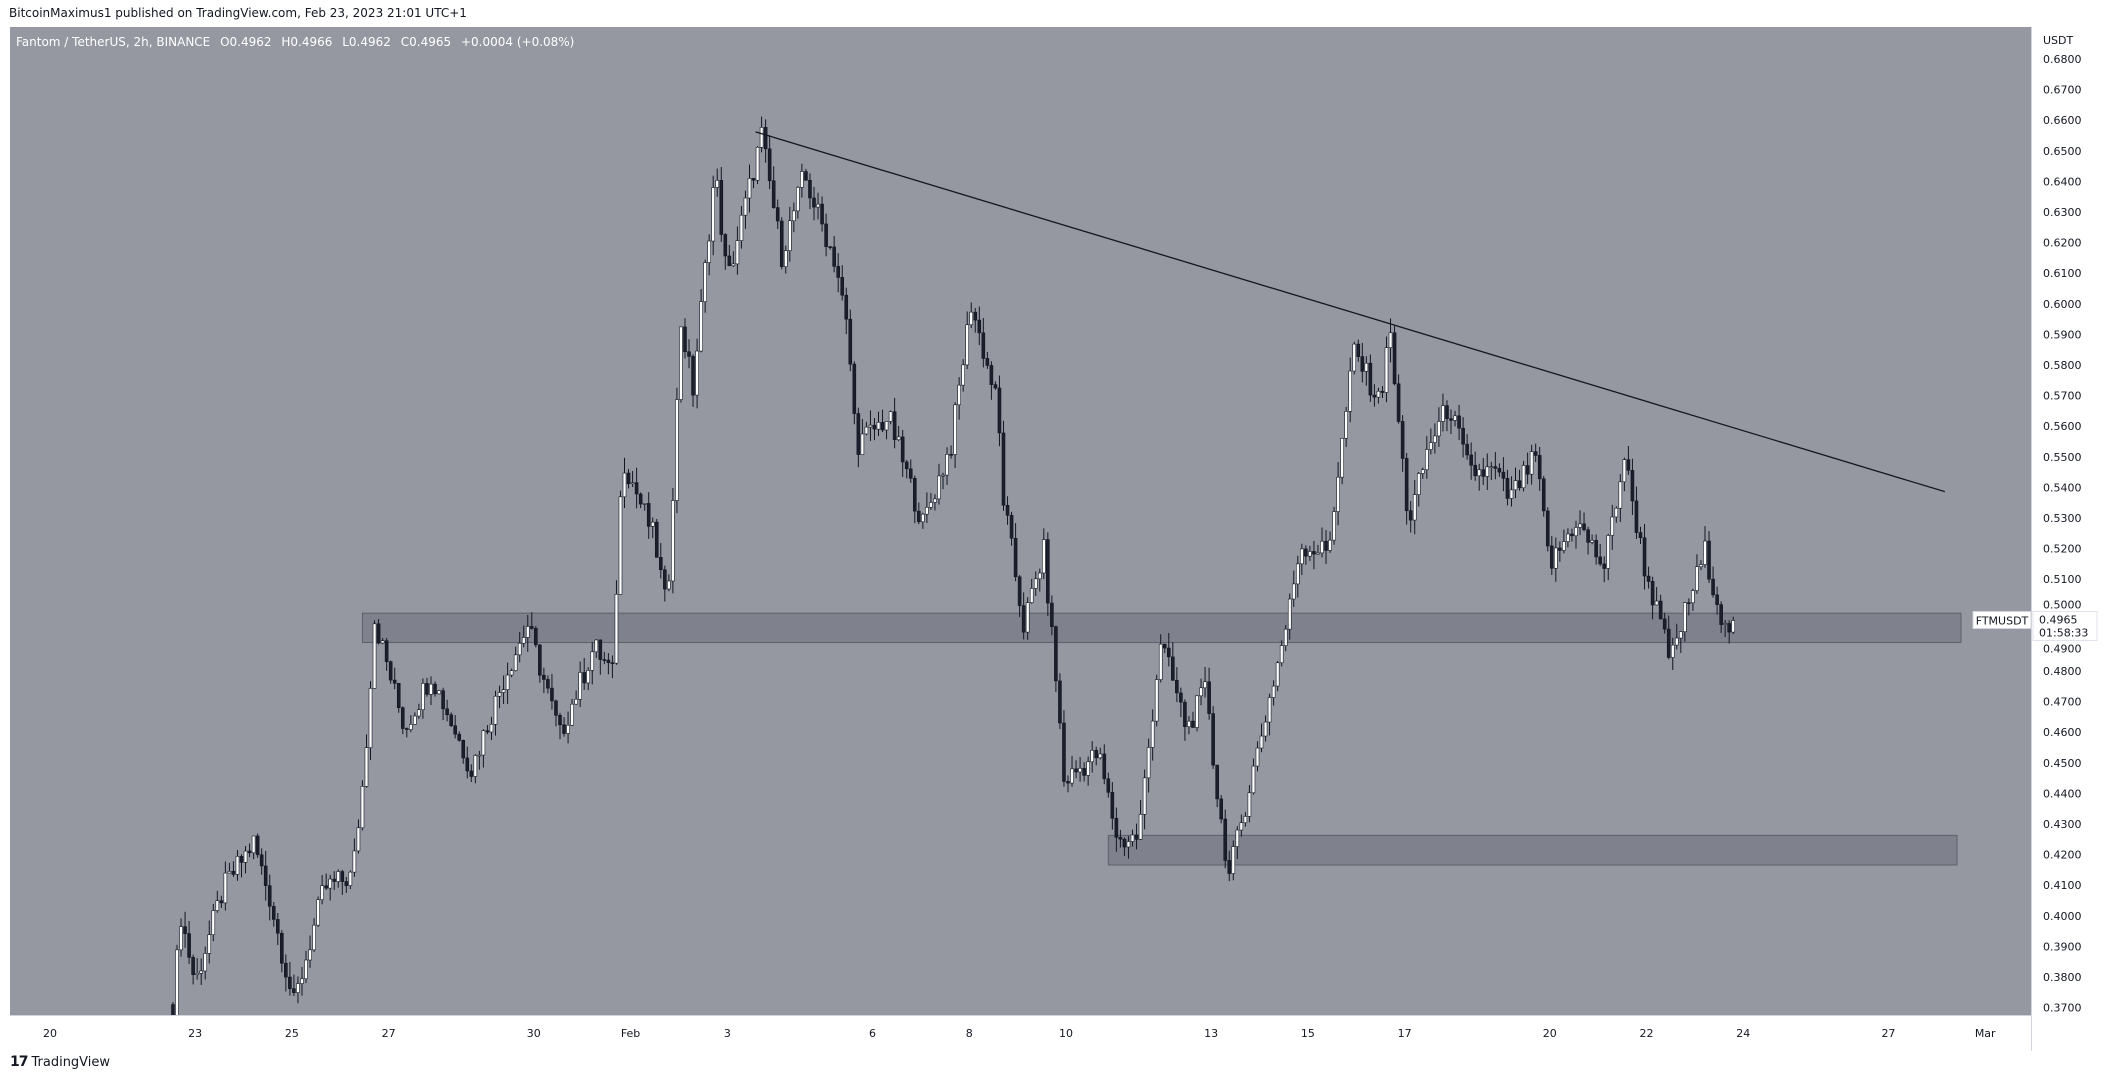 The width and height of the screenshot is (2113, 1079). Describe the element at coordinates (250, 42) in the screenshot. I see `open-value: 0.4962` at that location.